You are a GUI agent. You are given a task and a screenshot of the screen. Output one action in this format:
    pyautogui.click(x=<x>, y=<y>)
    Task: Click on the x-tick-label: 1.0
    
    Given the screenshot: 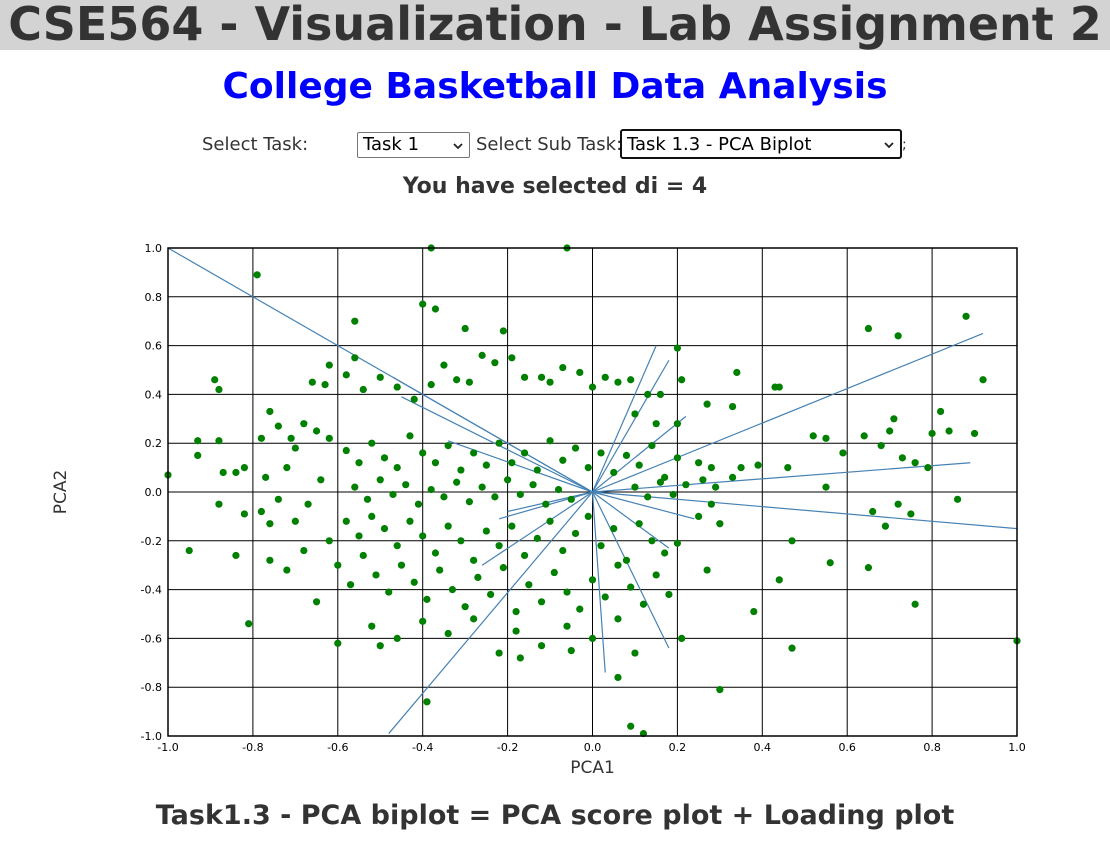 What is the action you would take?
    pyautogui.click(x=1017, y=747)
    